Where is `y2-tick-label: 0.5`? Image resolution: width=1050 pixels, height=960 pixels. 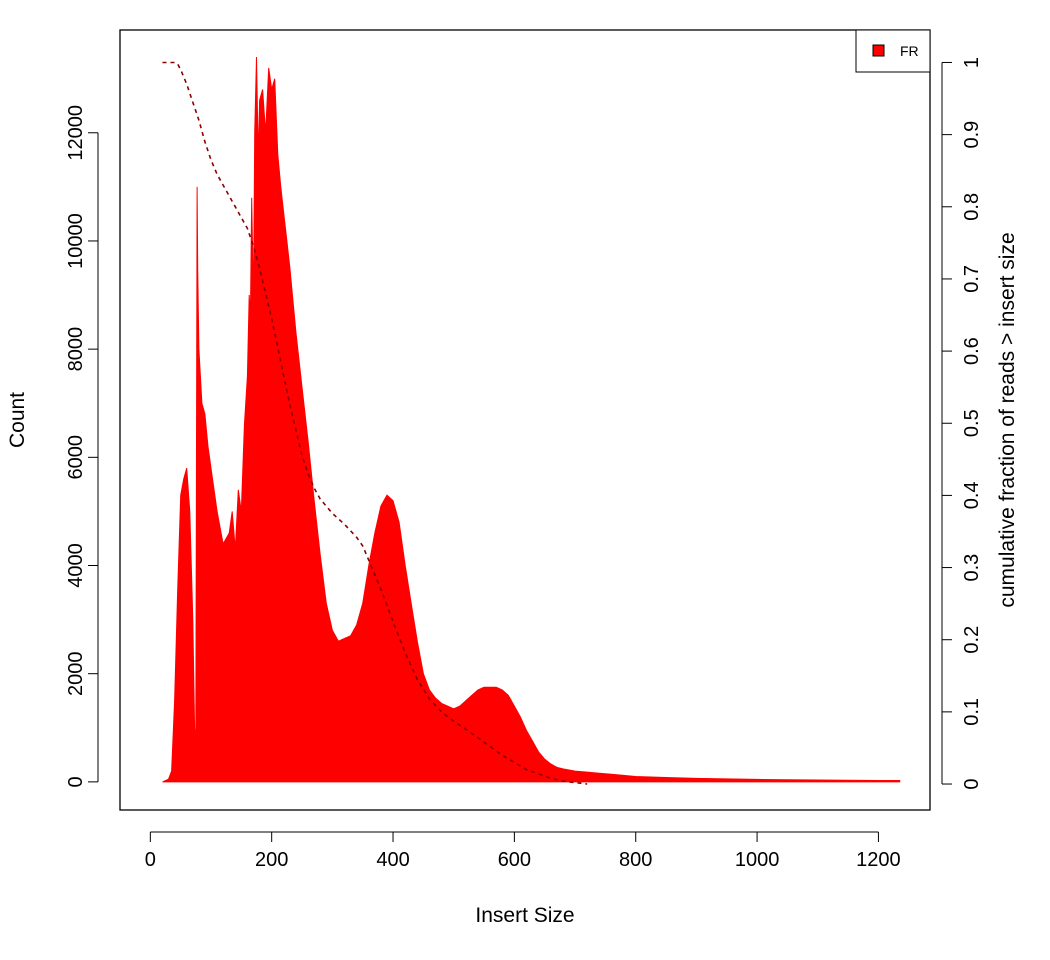 y2-tick-label: 0.5 is located at coordinates (972, 423).